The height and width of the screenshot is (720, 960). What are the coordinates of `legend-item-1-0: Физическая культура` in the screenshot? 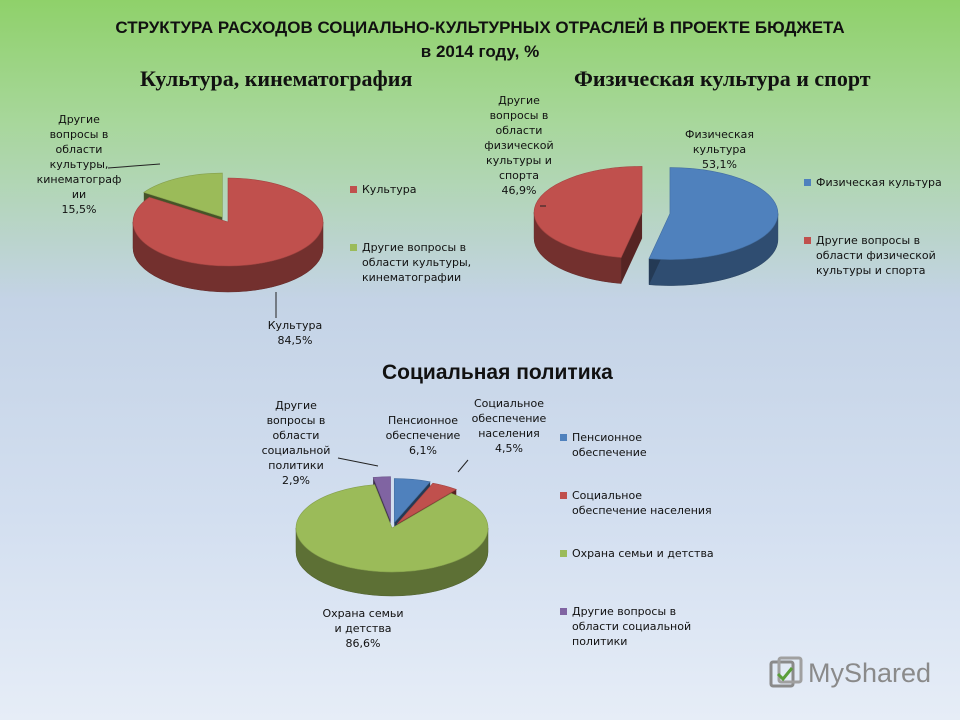 It's located at (879, 182).